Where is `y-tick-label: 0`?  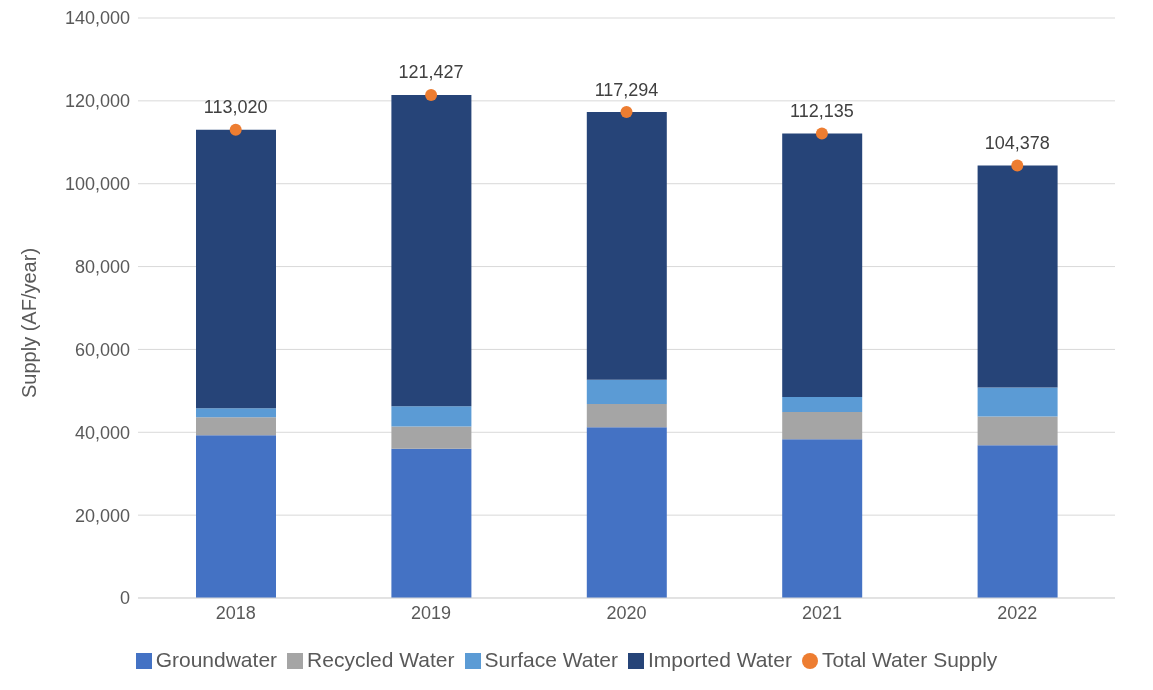
y-tick-label: 0 is located at coordinates (124, 598).